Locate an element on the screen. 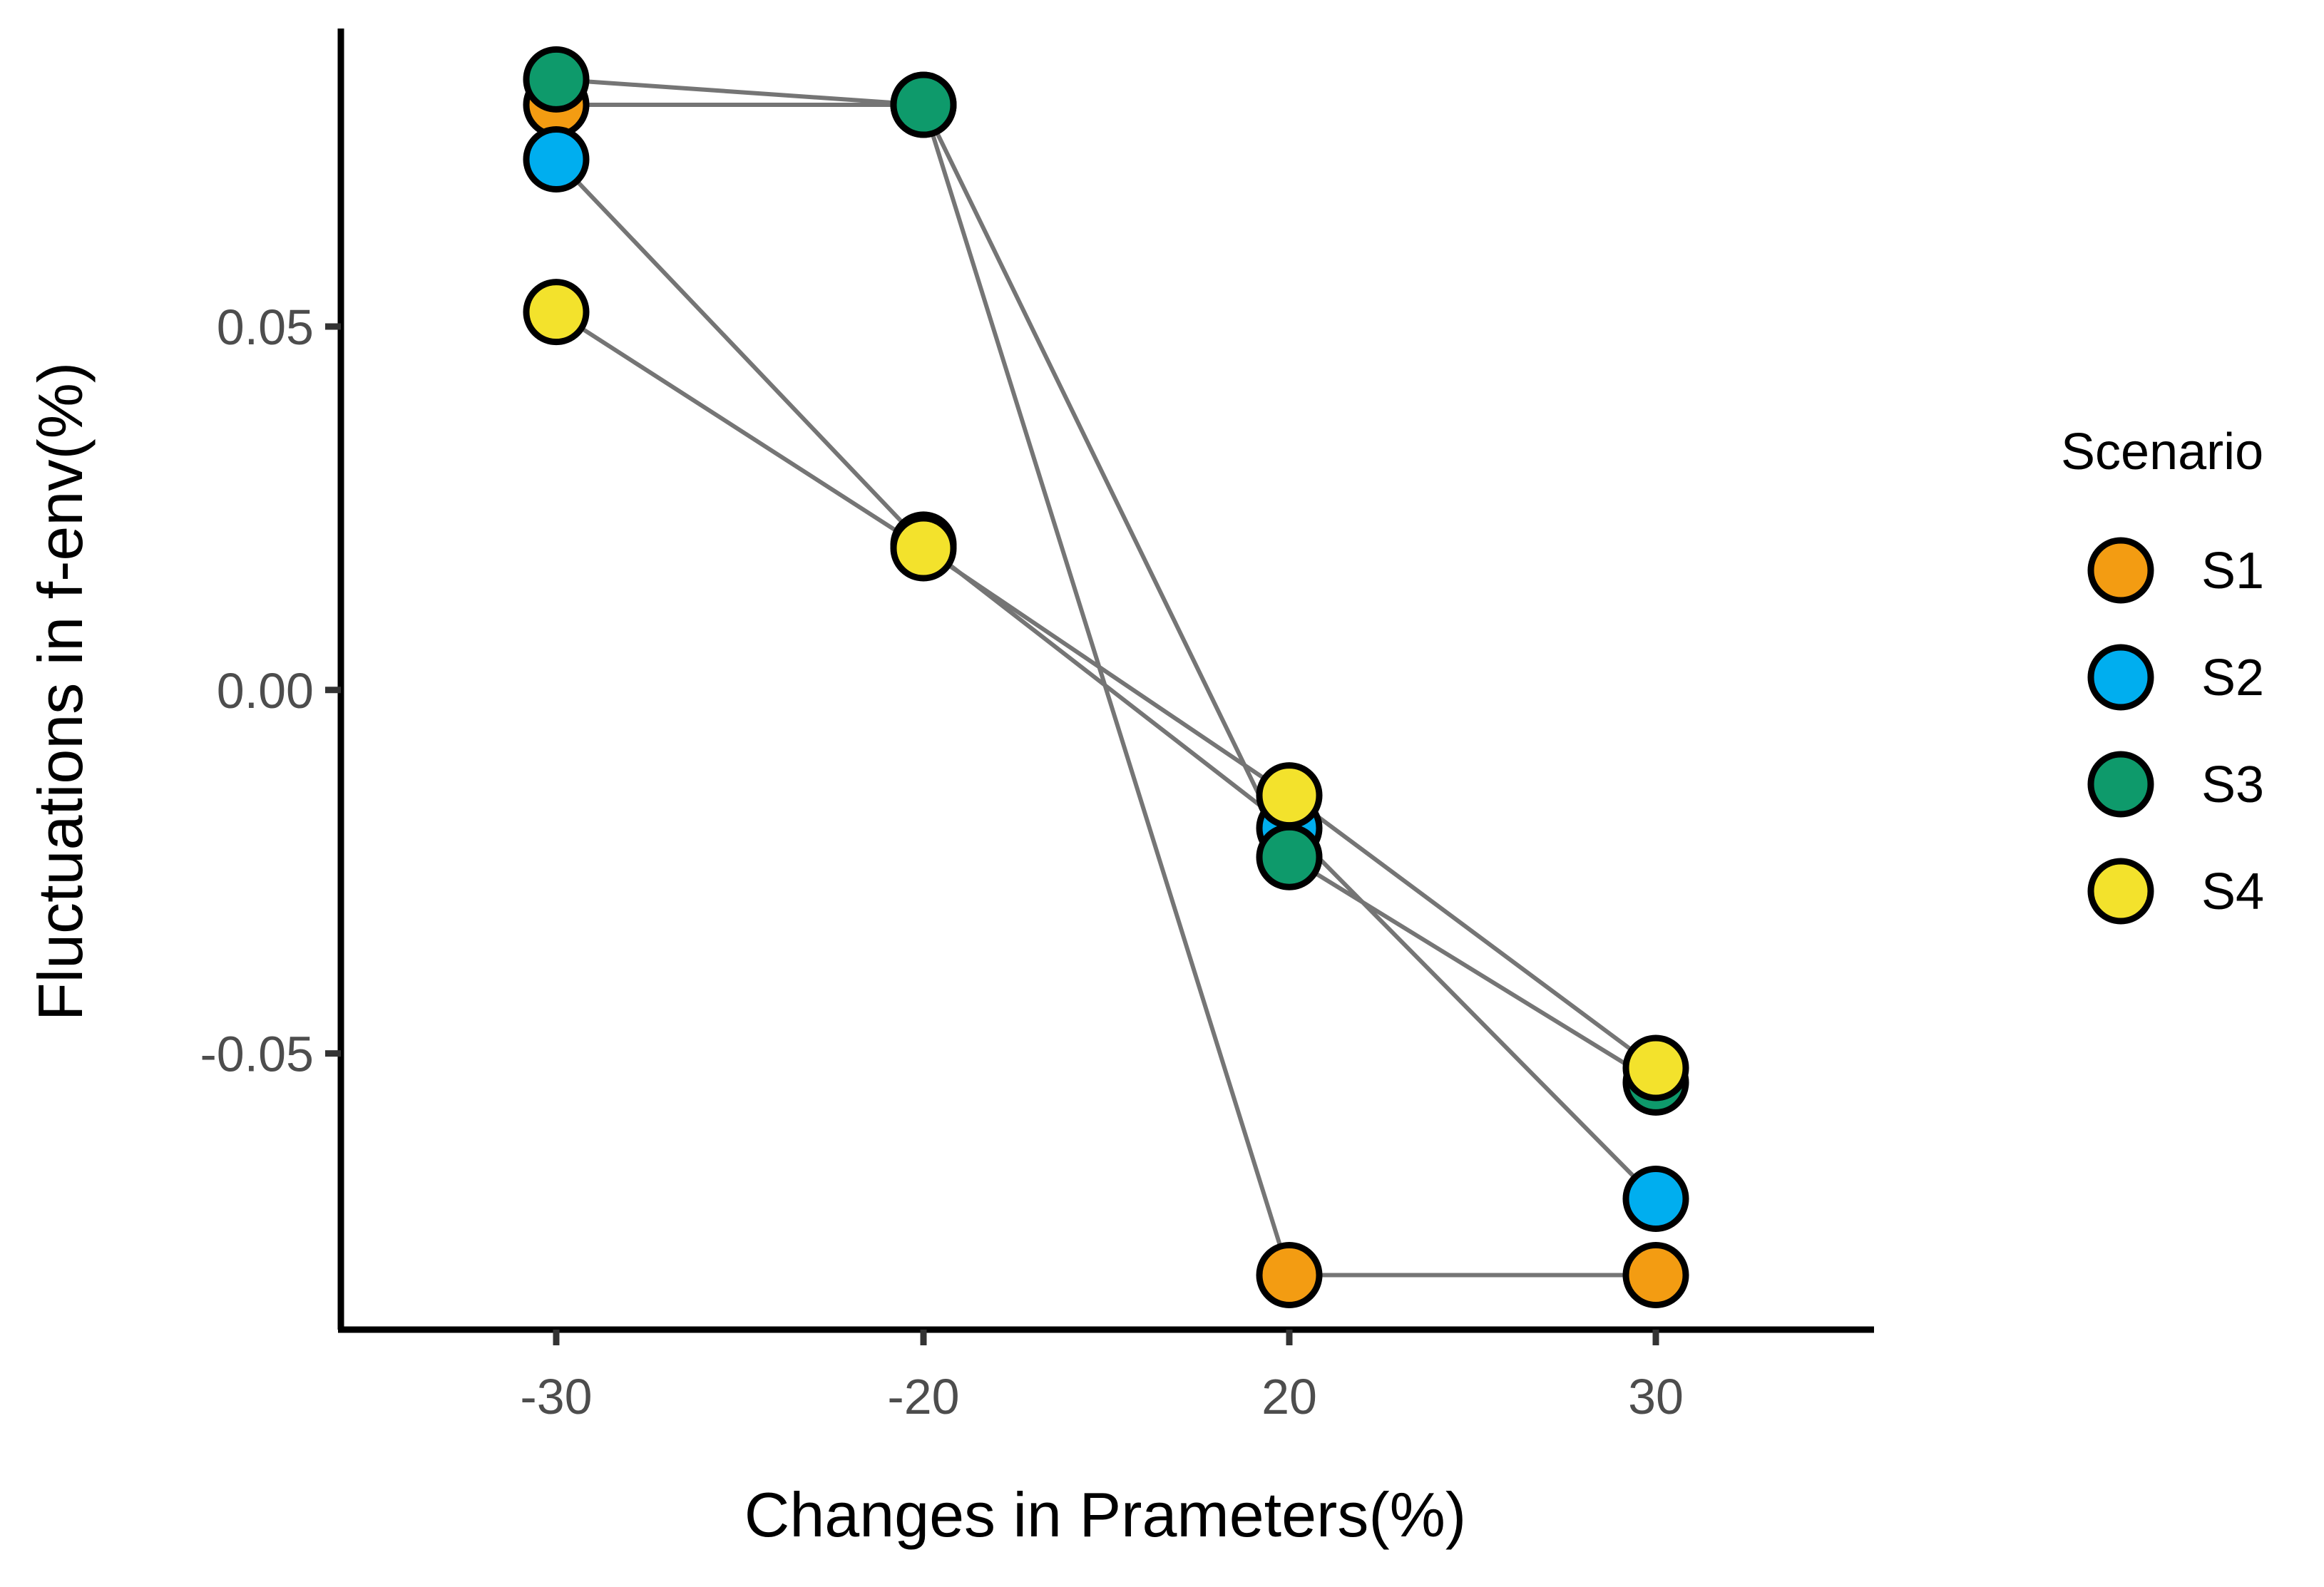 This screenshot has height=1587, width=2324. legend-key-s2 is located at coordinates (2120, 678).